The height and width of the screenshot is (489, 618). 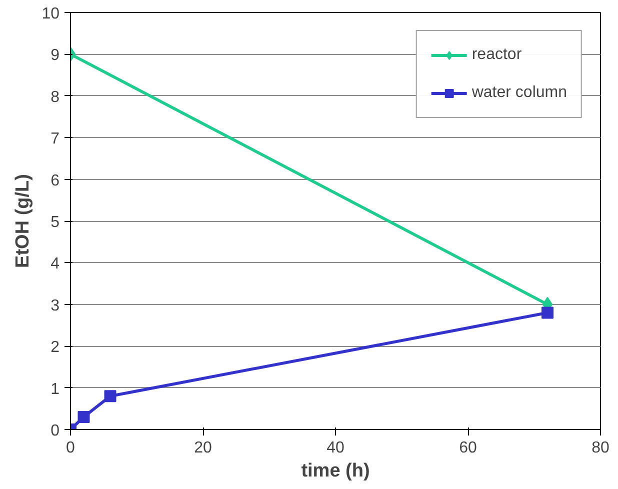 I want to click on y-tick-label: 7, so click(x=55, y=139).